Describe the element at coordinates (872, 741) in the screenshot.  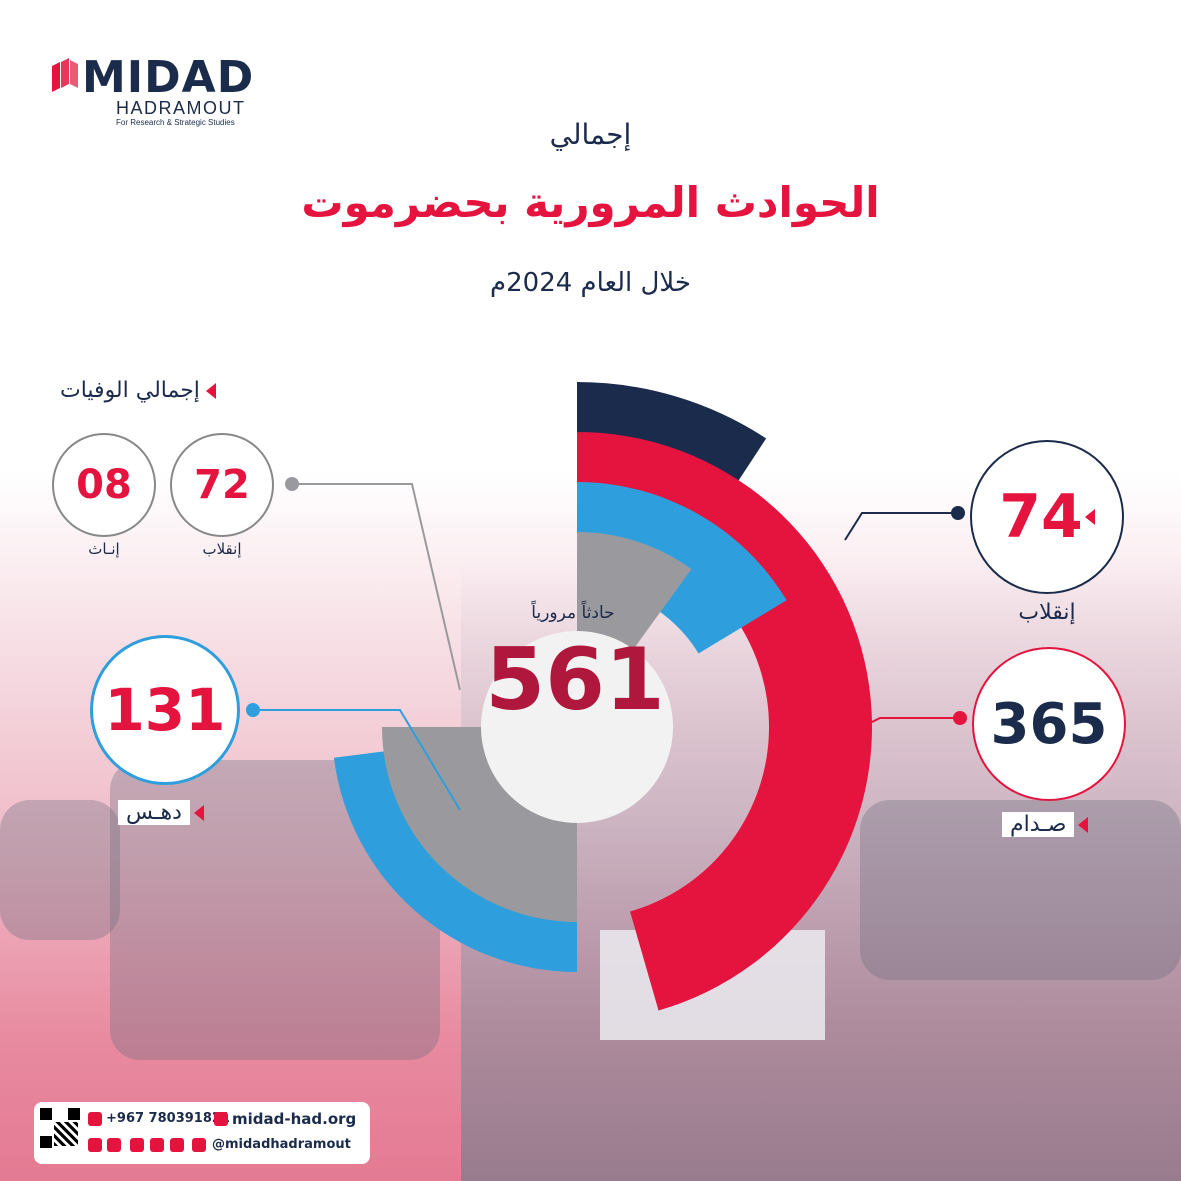
I see `connector-collision` at that location.